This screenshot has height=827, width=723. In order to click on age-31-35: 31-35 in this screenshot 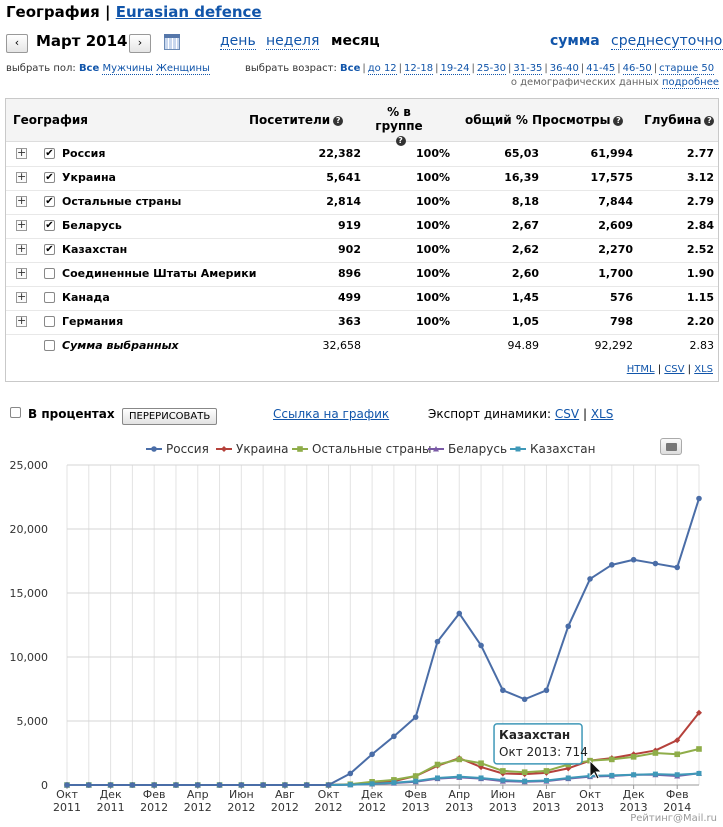, I will do `click(528, 69)`.